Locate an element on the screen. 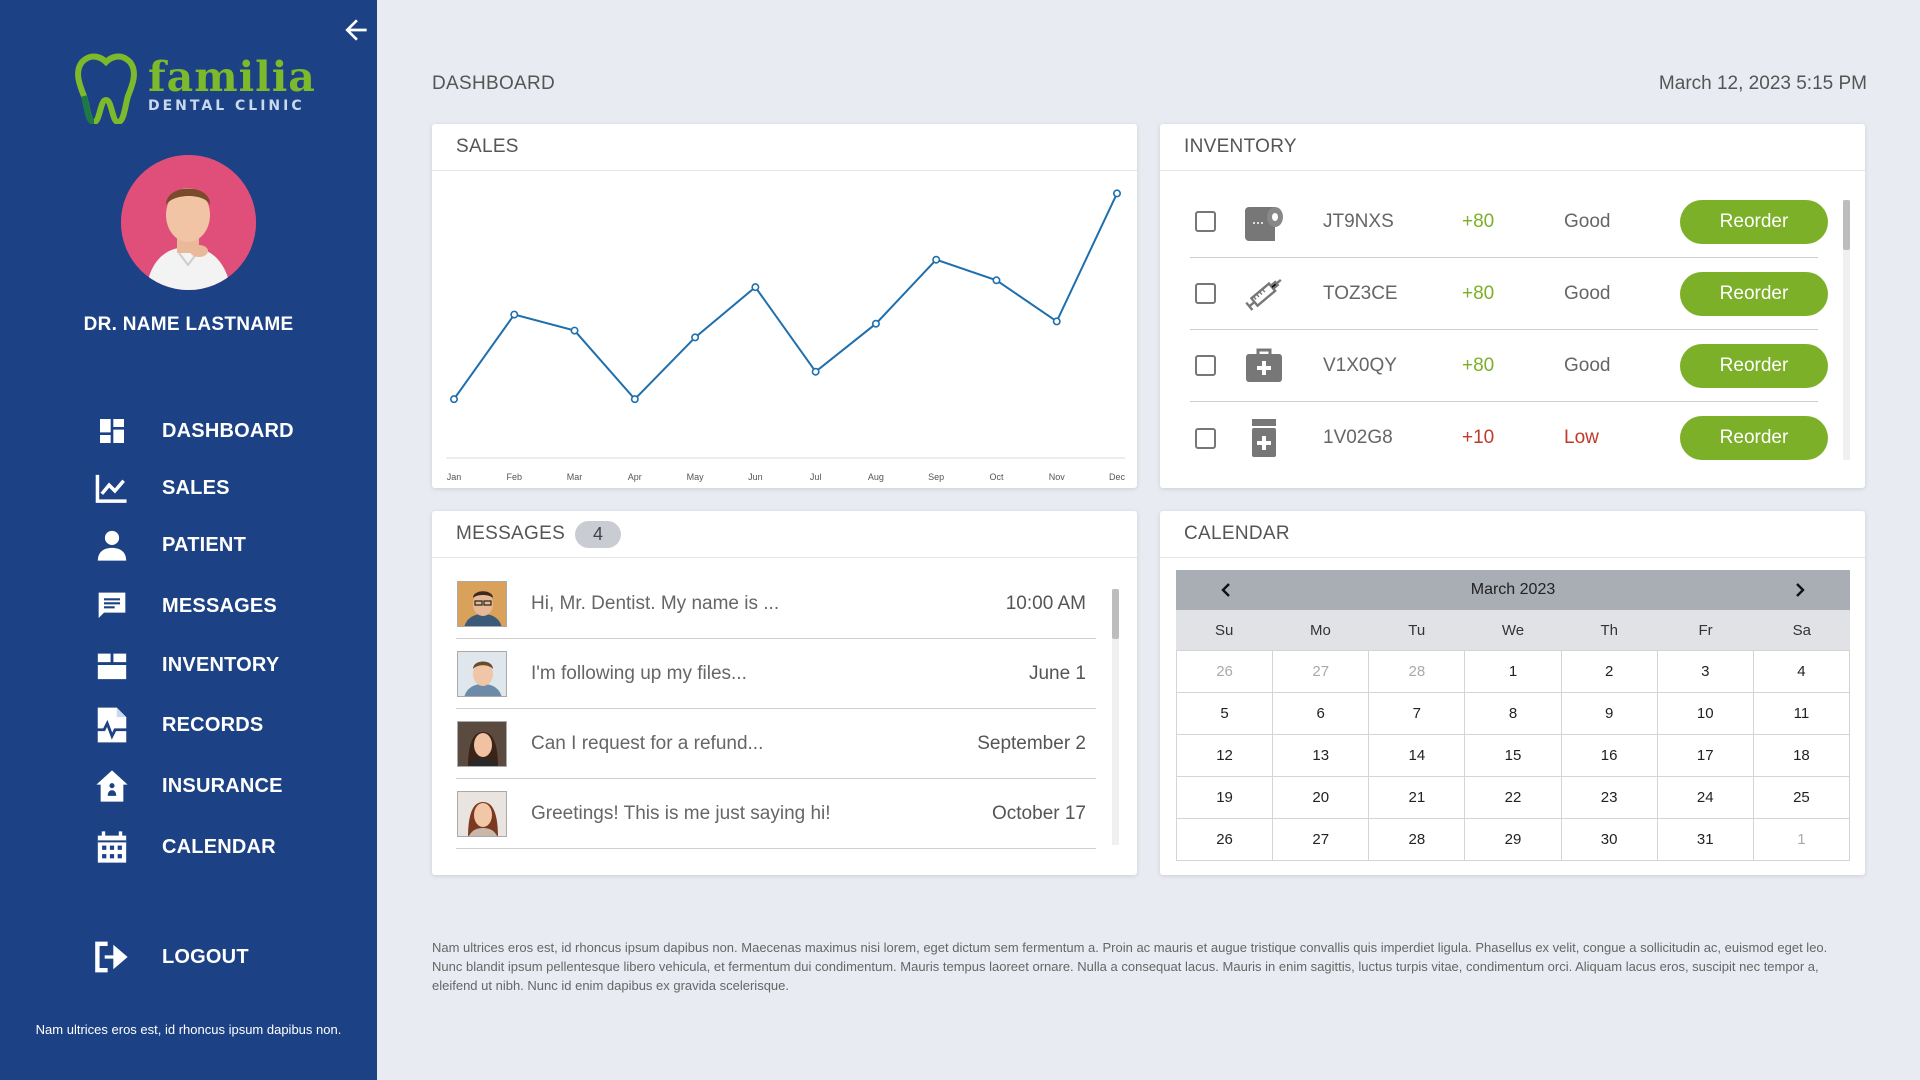 Image resolution: width=1920 pixels, height=1080 pixels. calendar-day: 18 is located at coordinates (1801, 756).